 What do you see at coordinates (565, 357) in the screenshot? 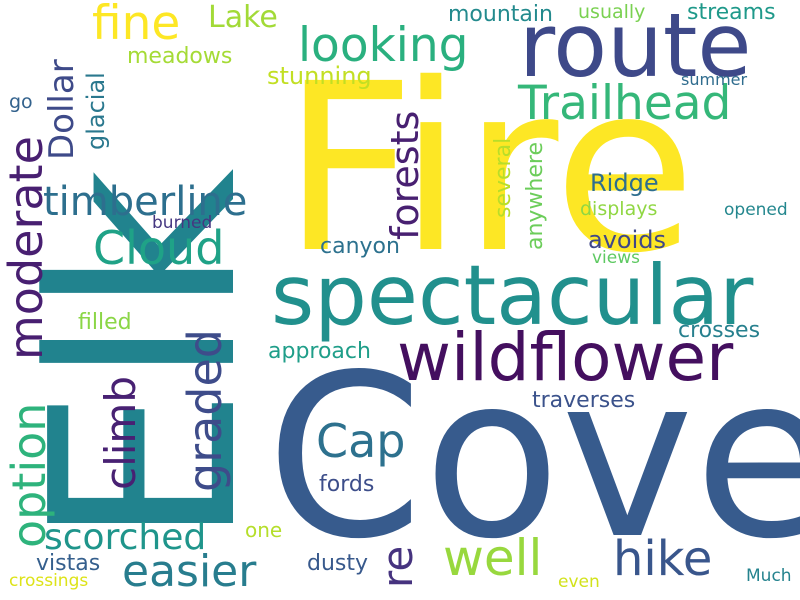
I see `word-wildflower: wildflower` at bounding box center [565, 357].